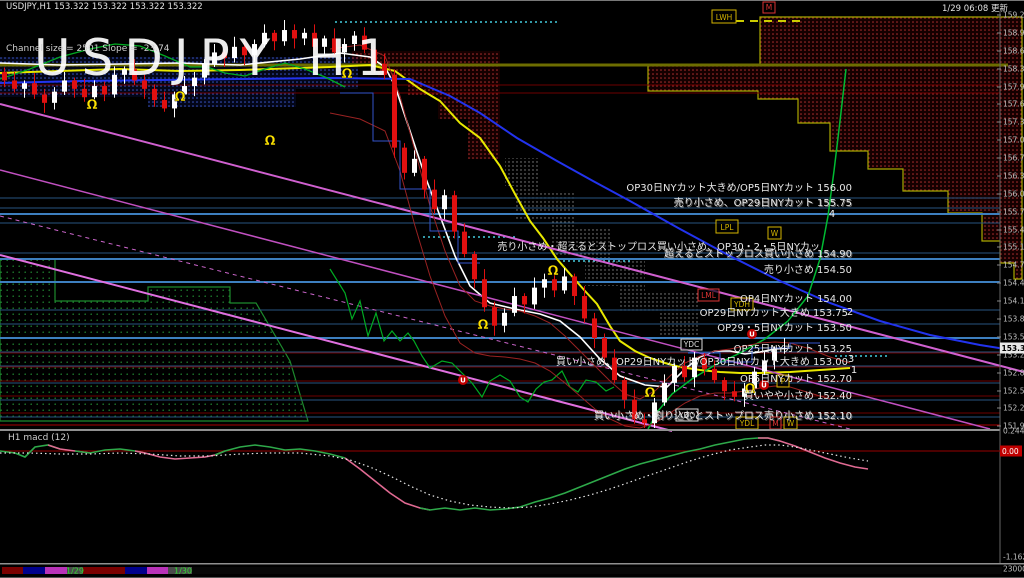  What do you see at coordinates (709, 295) in the screenshot?
I see `tag-box-label: LML` at bounding box center [709, 295].